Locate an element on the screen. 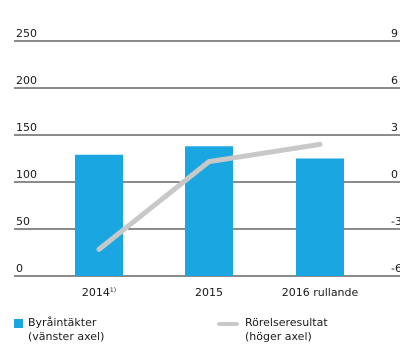 The height and width of the screenshot is (345, 400). right-axis-tick-label: 6 is located at coordinates (394, 80).